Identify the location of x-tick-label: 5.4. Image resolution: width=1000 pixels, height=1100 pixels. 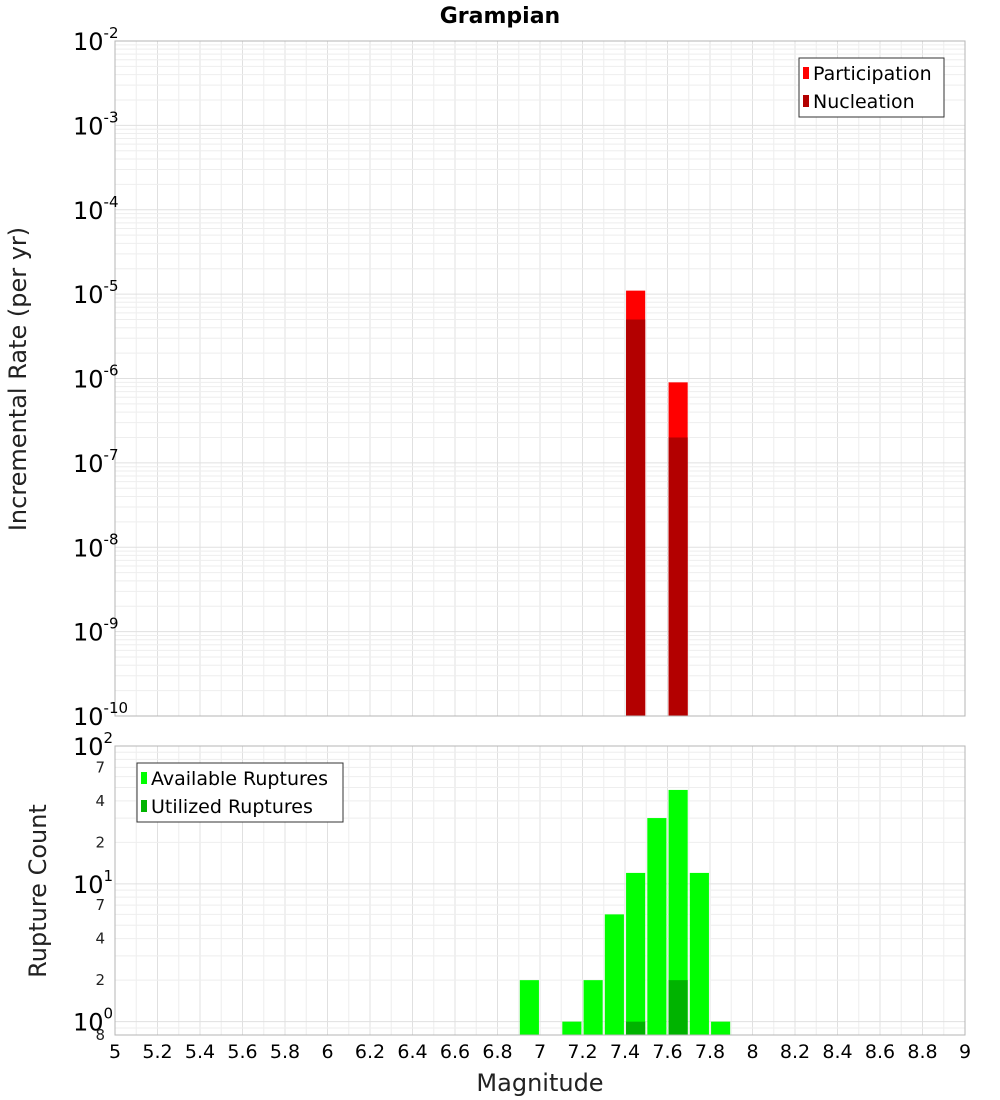
(200, 1052).